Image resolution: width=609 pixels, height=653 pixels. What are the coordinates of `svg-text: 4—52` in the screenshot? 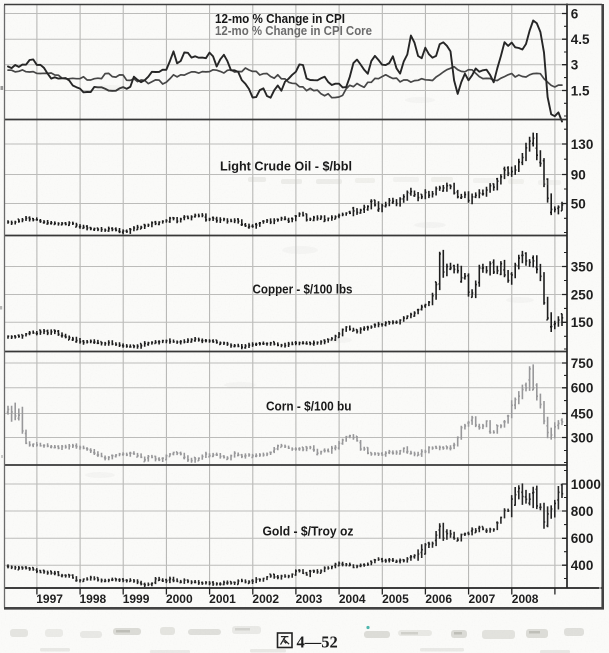 It's located at (317, 641).